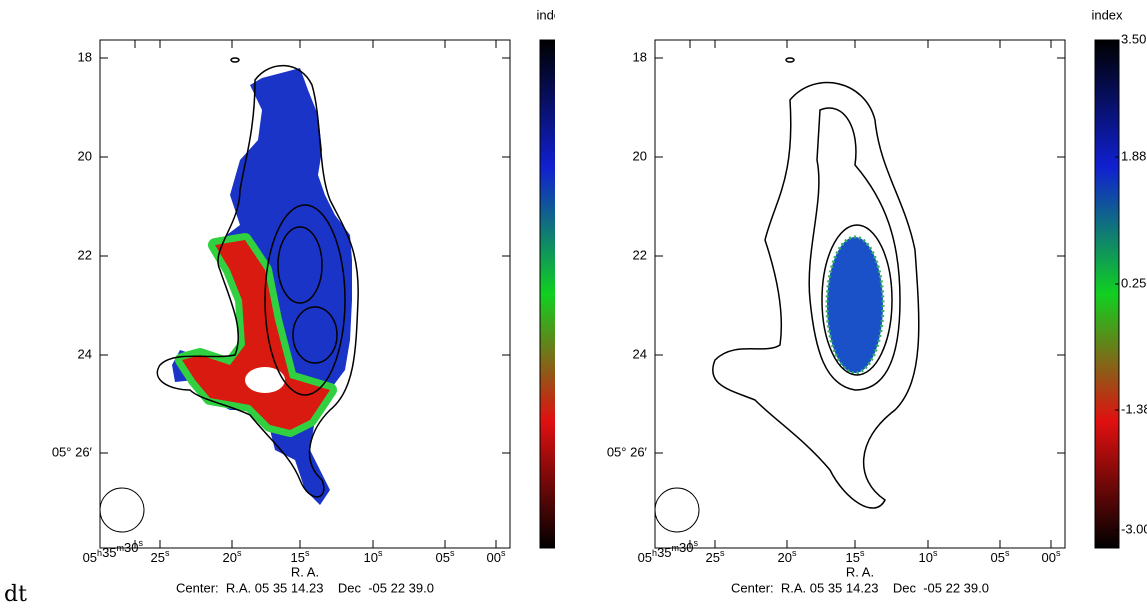 Image resolution: width=1147 pixels, height=613 pixels. What do you see at coordinates (855, 305) in the screenshot?
I see `map-blob` at bounding box center [855, 305].